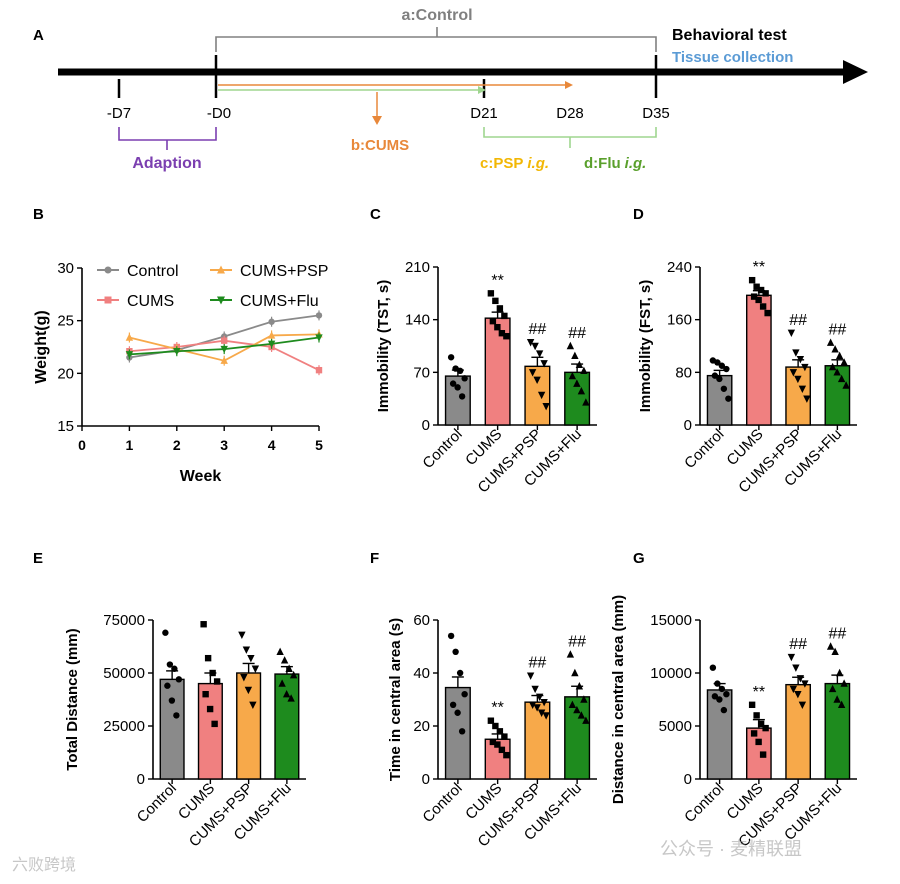 The width and height of the screenshot is (900, 884). What do you see at coordinates (150, 301) in the screenshot?
I see `legend-label: CUMS` at bounding box center [150, 301].